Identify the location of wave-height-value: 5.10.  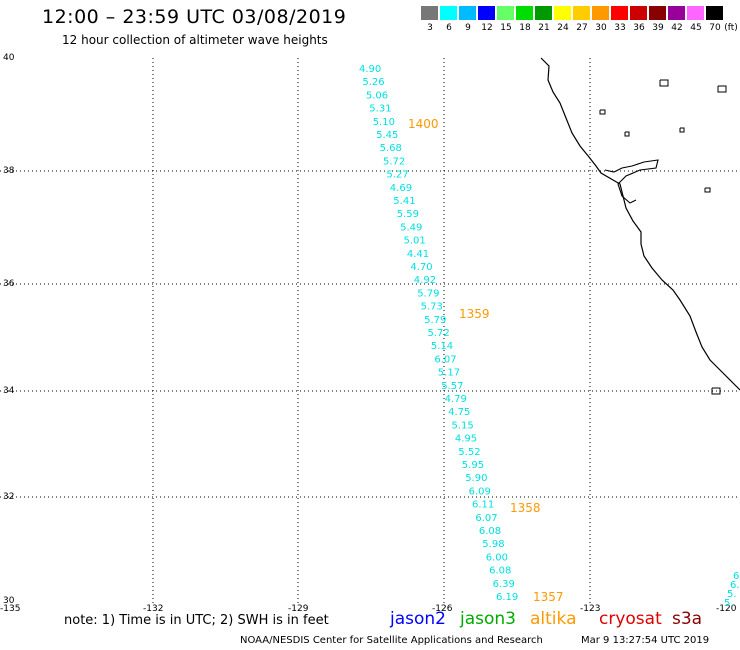
(384, 122).